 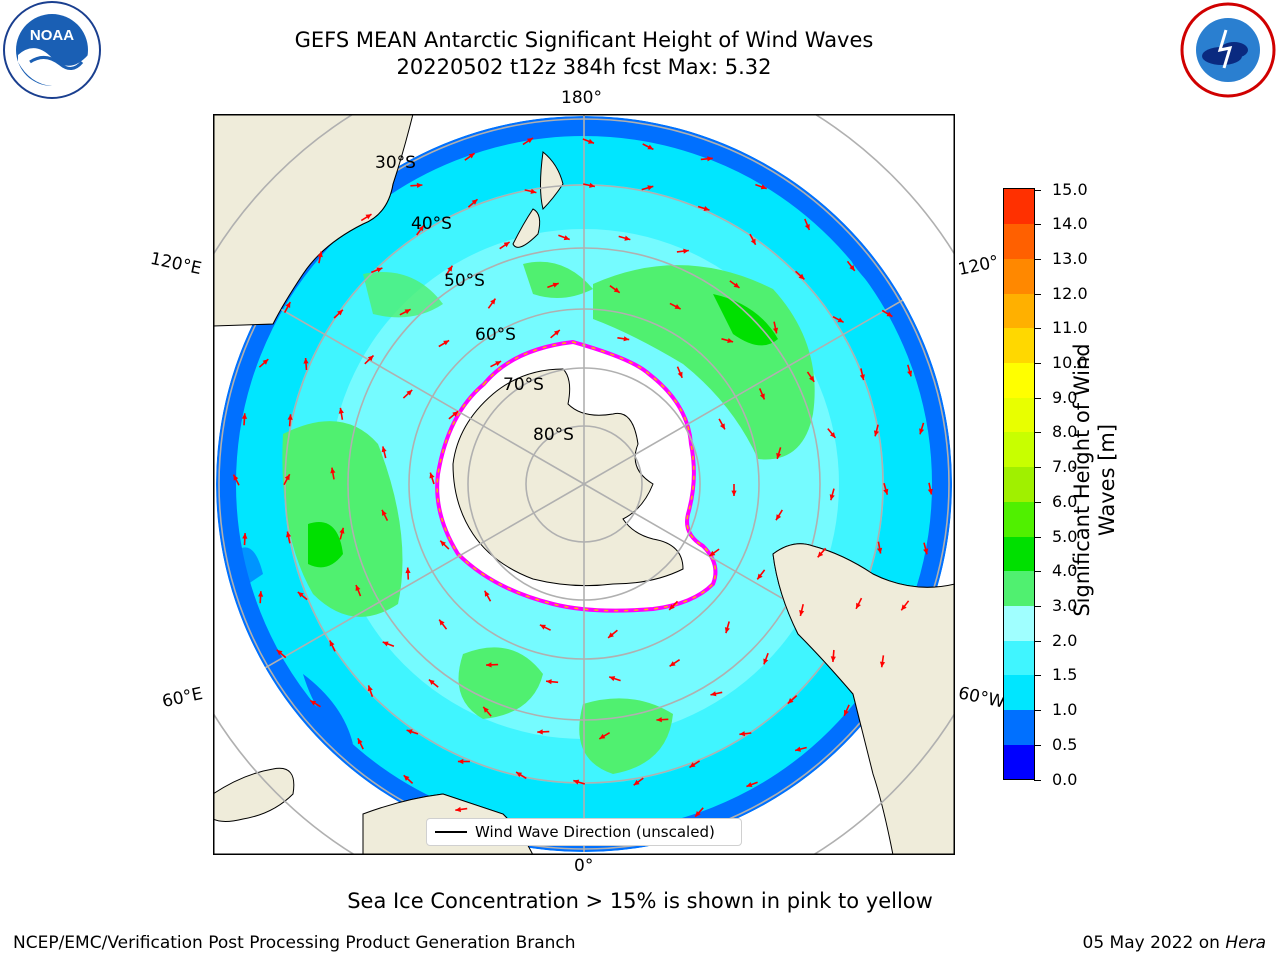 What do you see at coordinates (431, 224) in the screenshot?
I see `lat-label-40s: 40°S` at bounding box center [431, 224].